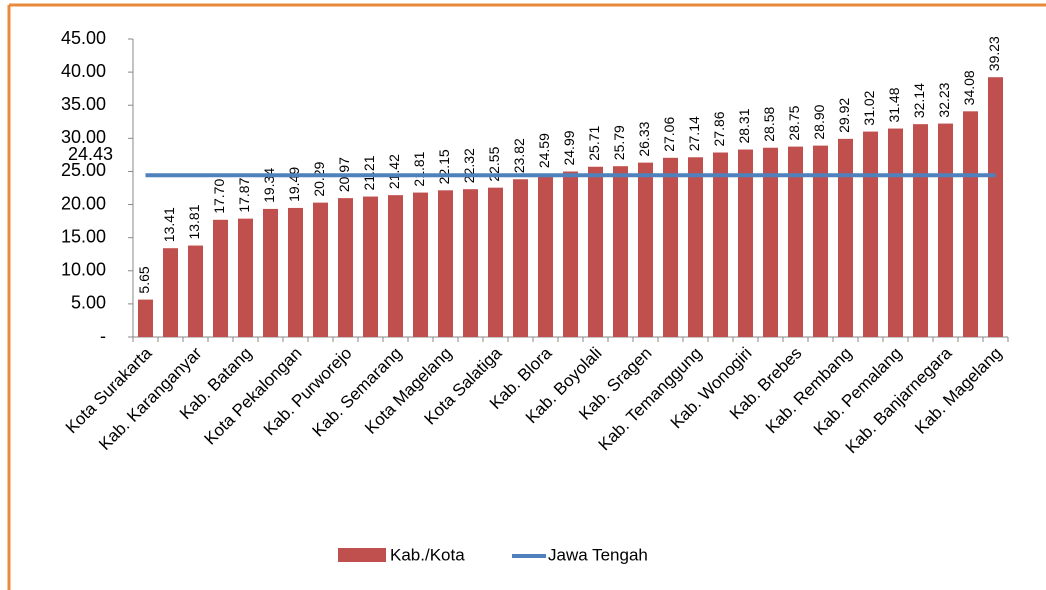  I want to click on y-tick-label: 25.00, so click(83, 170).